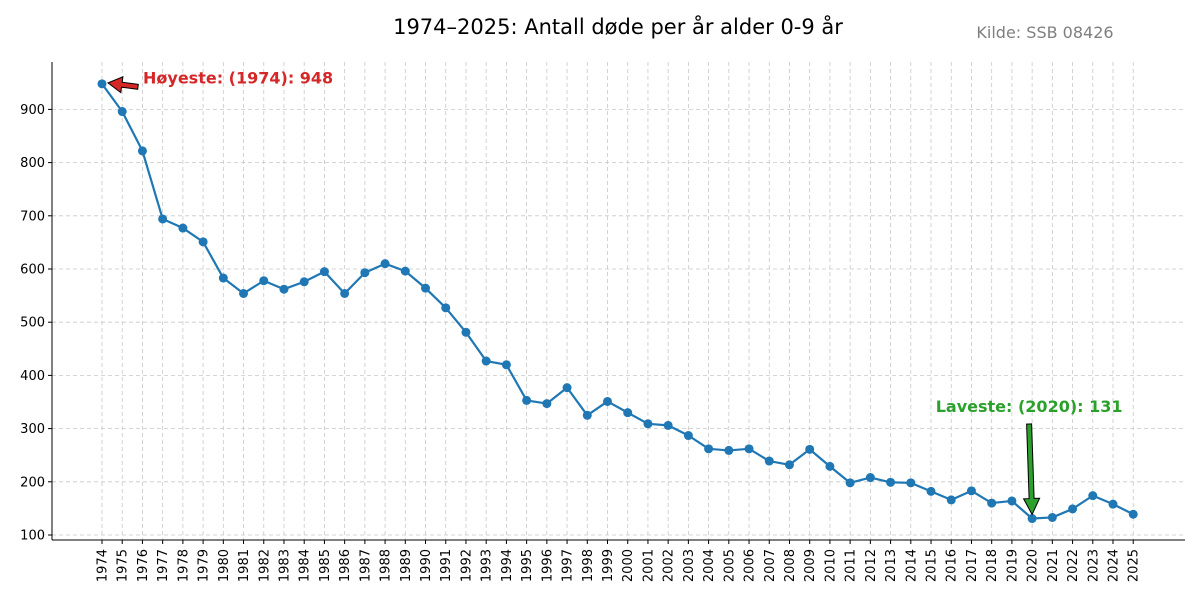  I want to click on highest-arrow, so click(122, 85).